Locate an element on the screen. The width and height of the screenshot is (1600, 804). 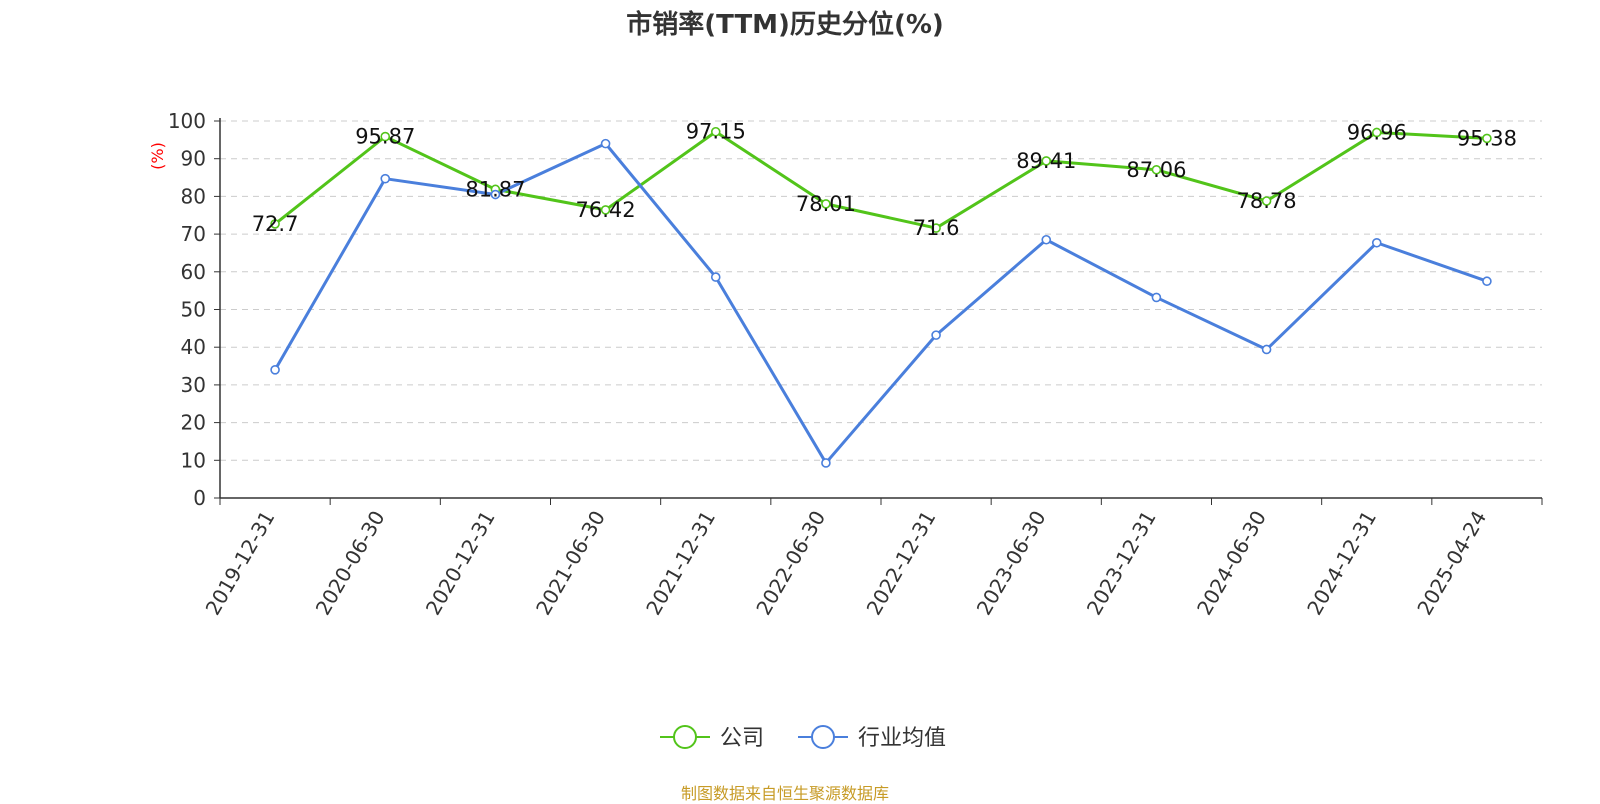
x-tick-label: 2025-04-24 is located at coordinates (1451, 563).